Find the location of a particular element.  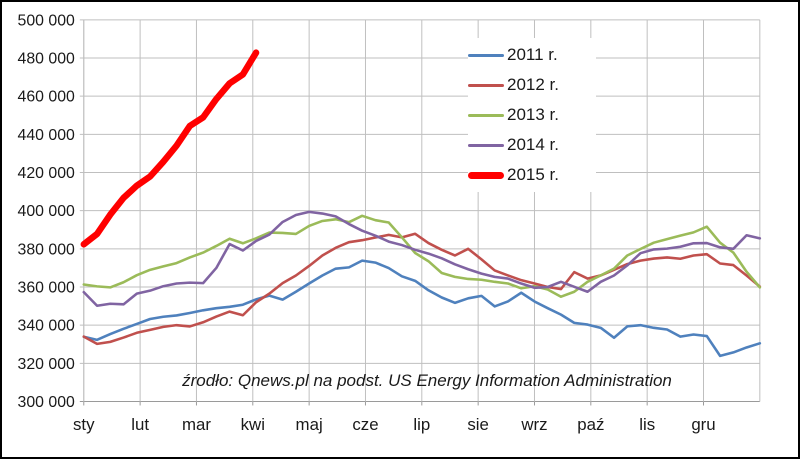

x-axis-label: maj is located at coordinates (309, 424).